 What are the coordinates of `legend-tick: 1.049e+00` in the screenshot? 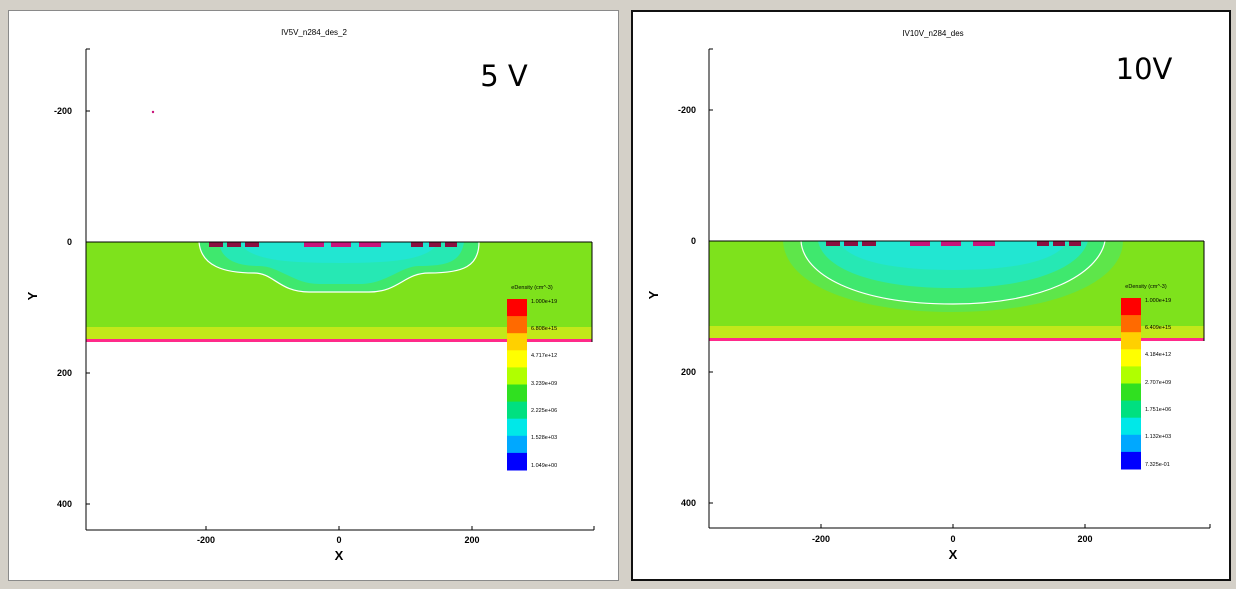 It's located at (544, 466).